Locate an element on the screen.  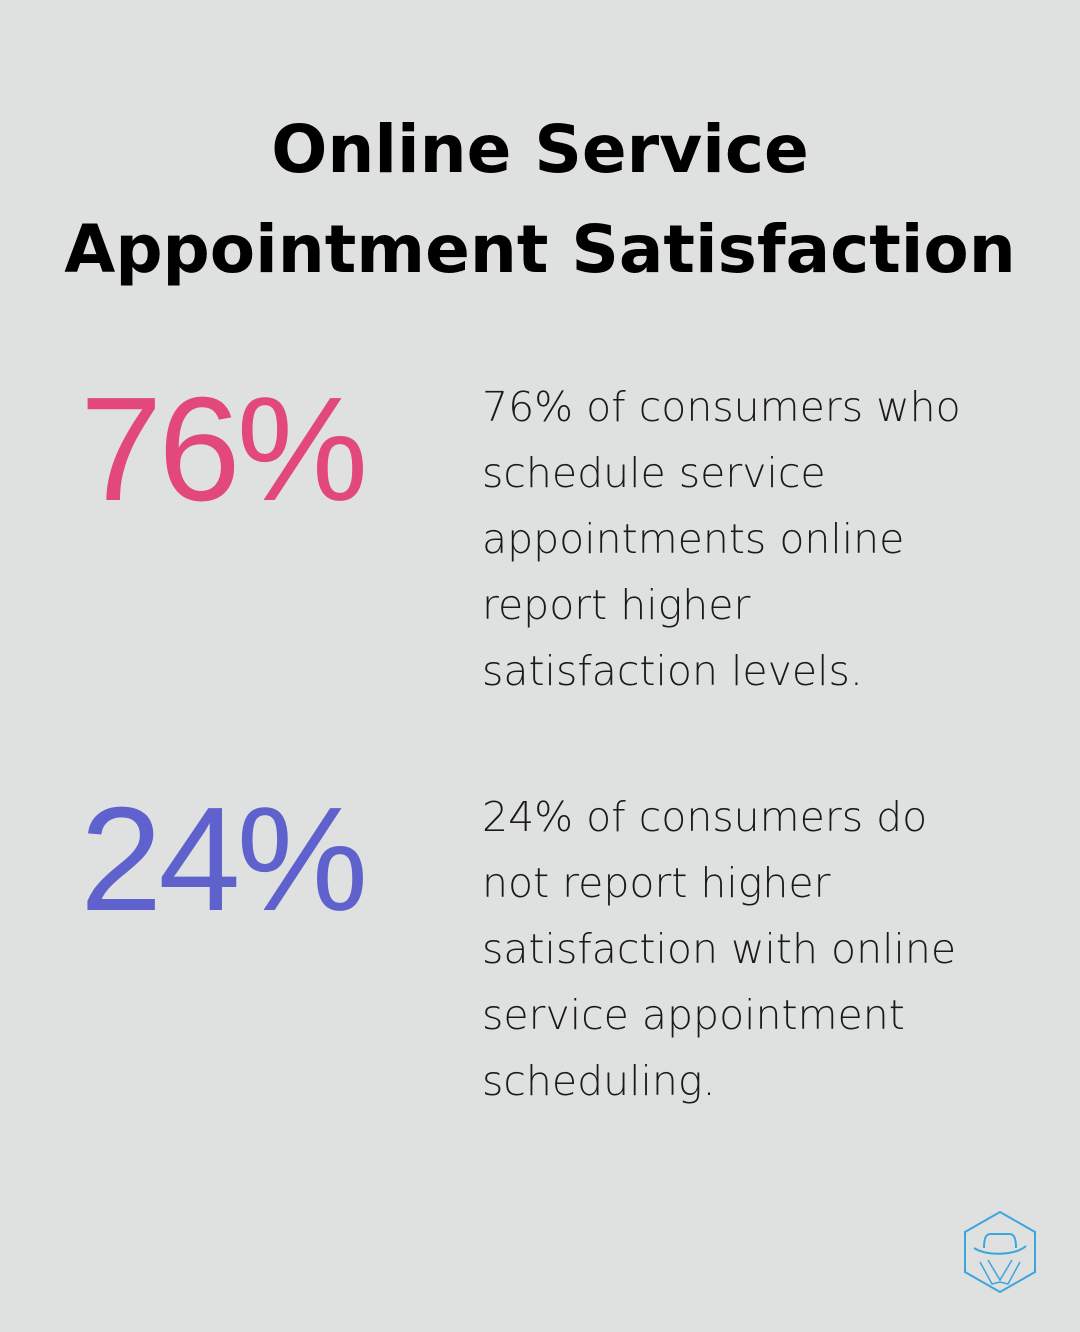
description-line: not report higher is located at coordinates (656, 883).